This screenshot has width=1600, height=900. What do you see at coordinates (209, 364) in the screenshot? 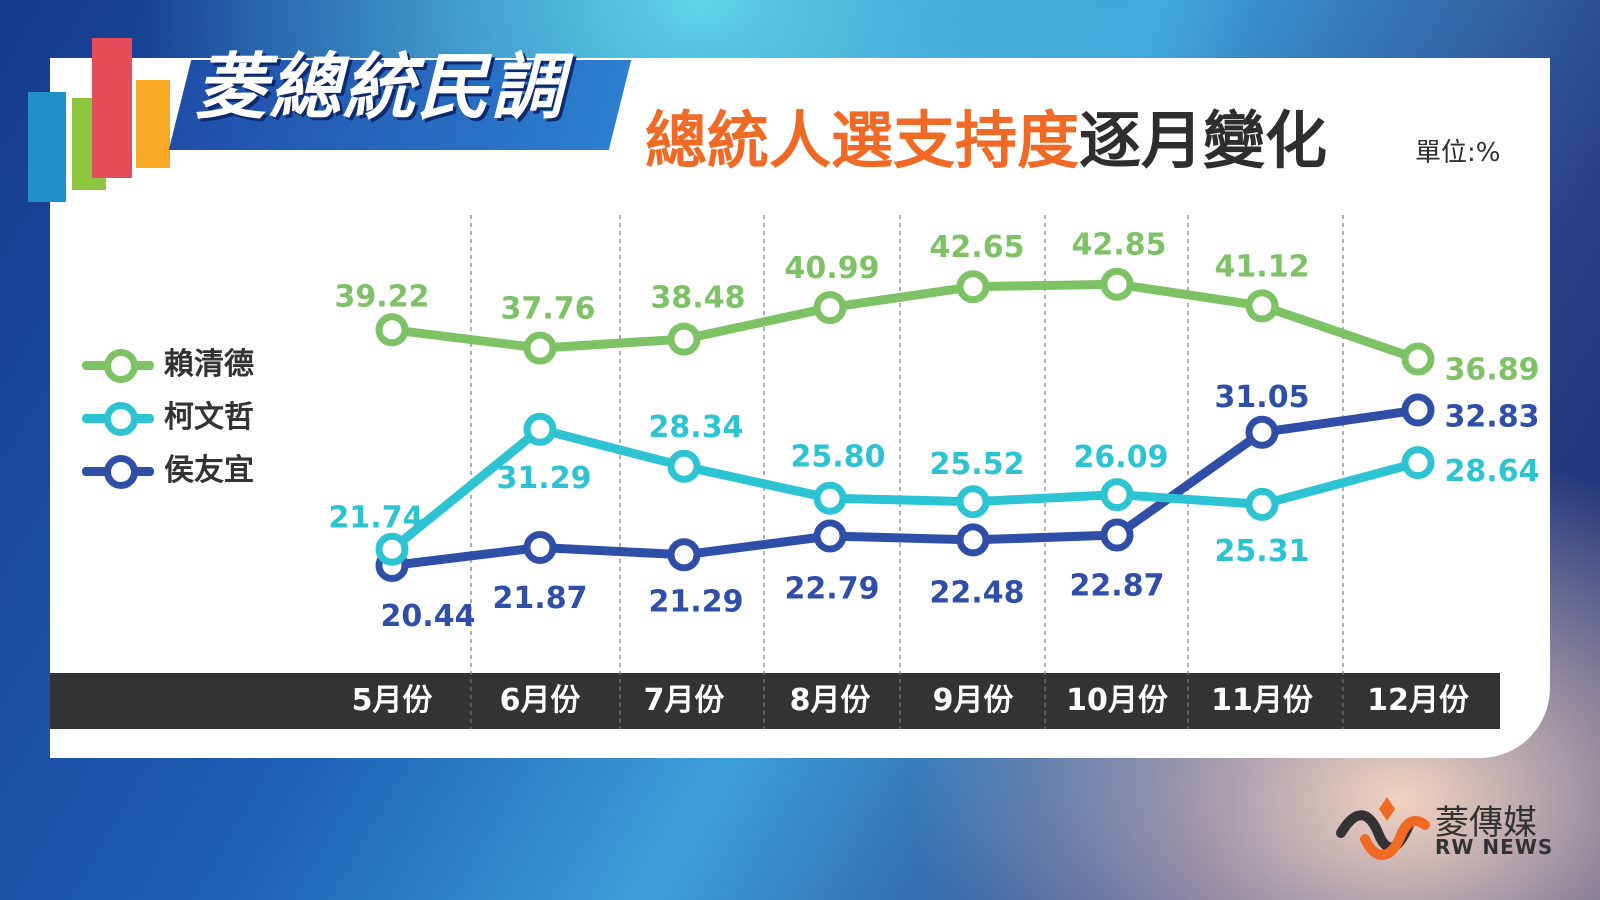
I see `legend-label-lai: 賴清德` at bounding box center [209, 364].